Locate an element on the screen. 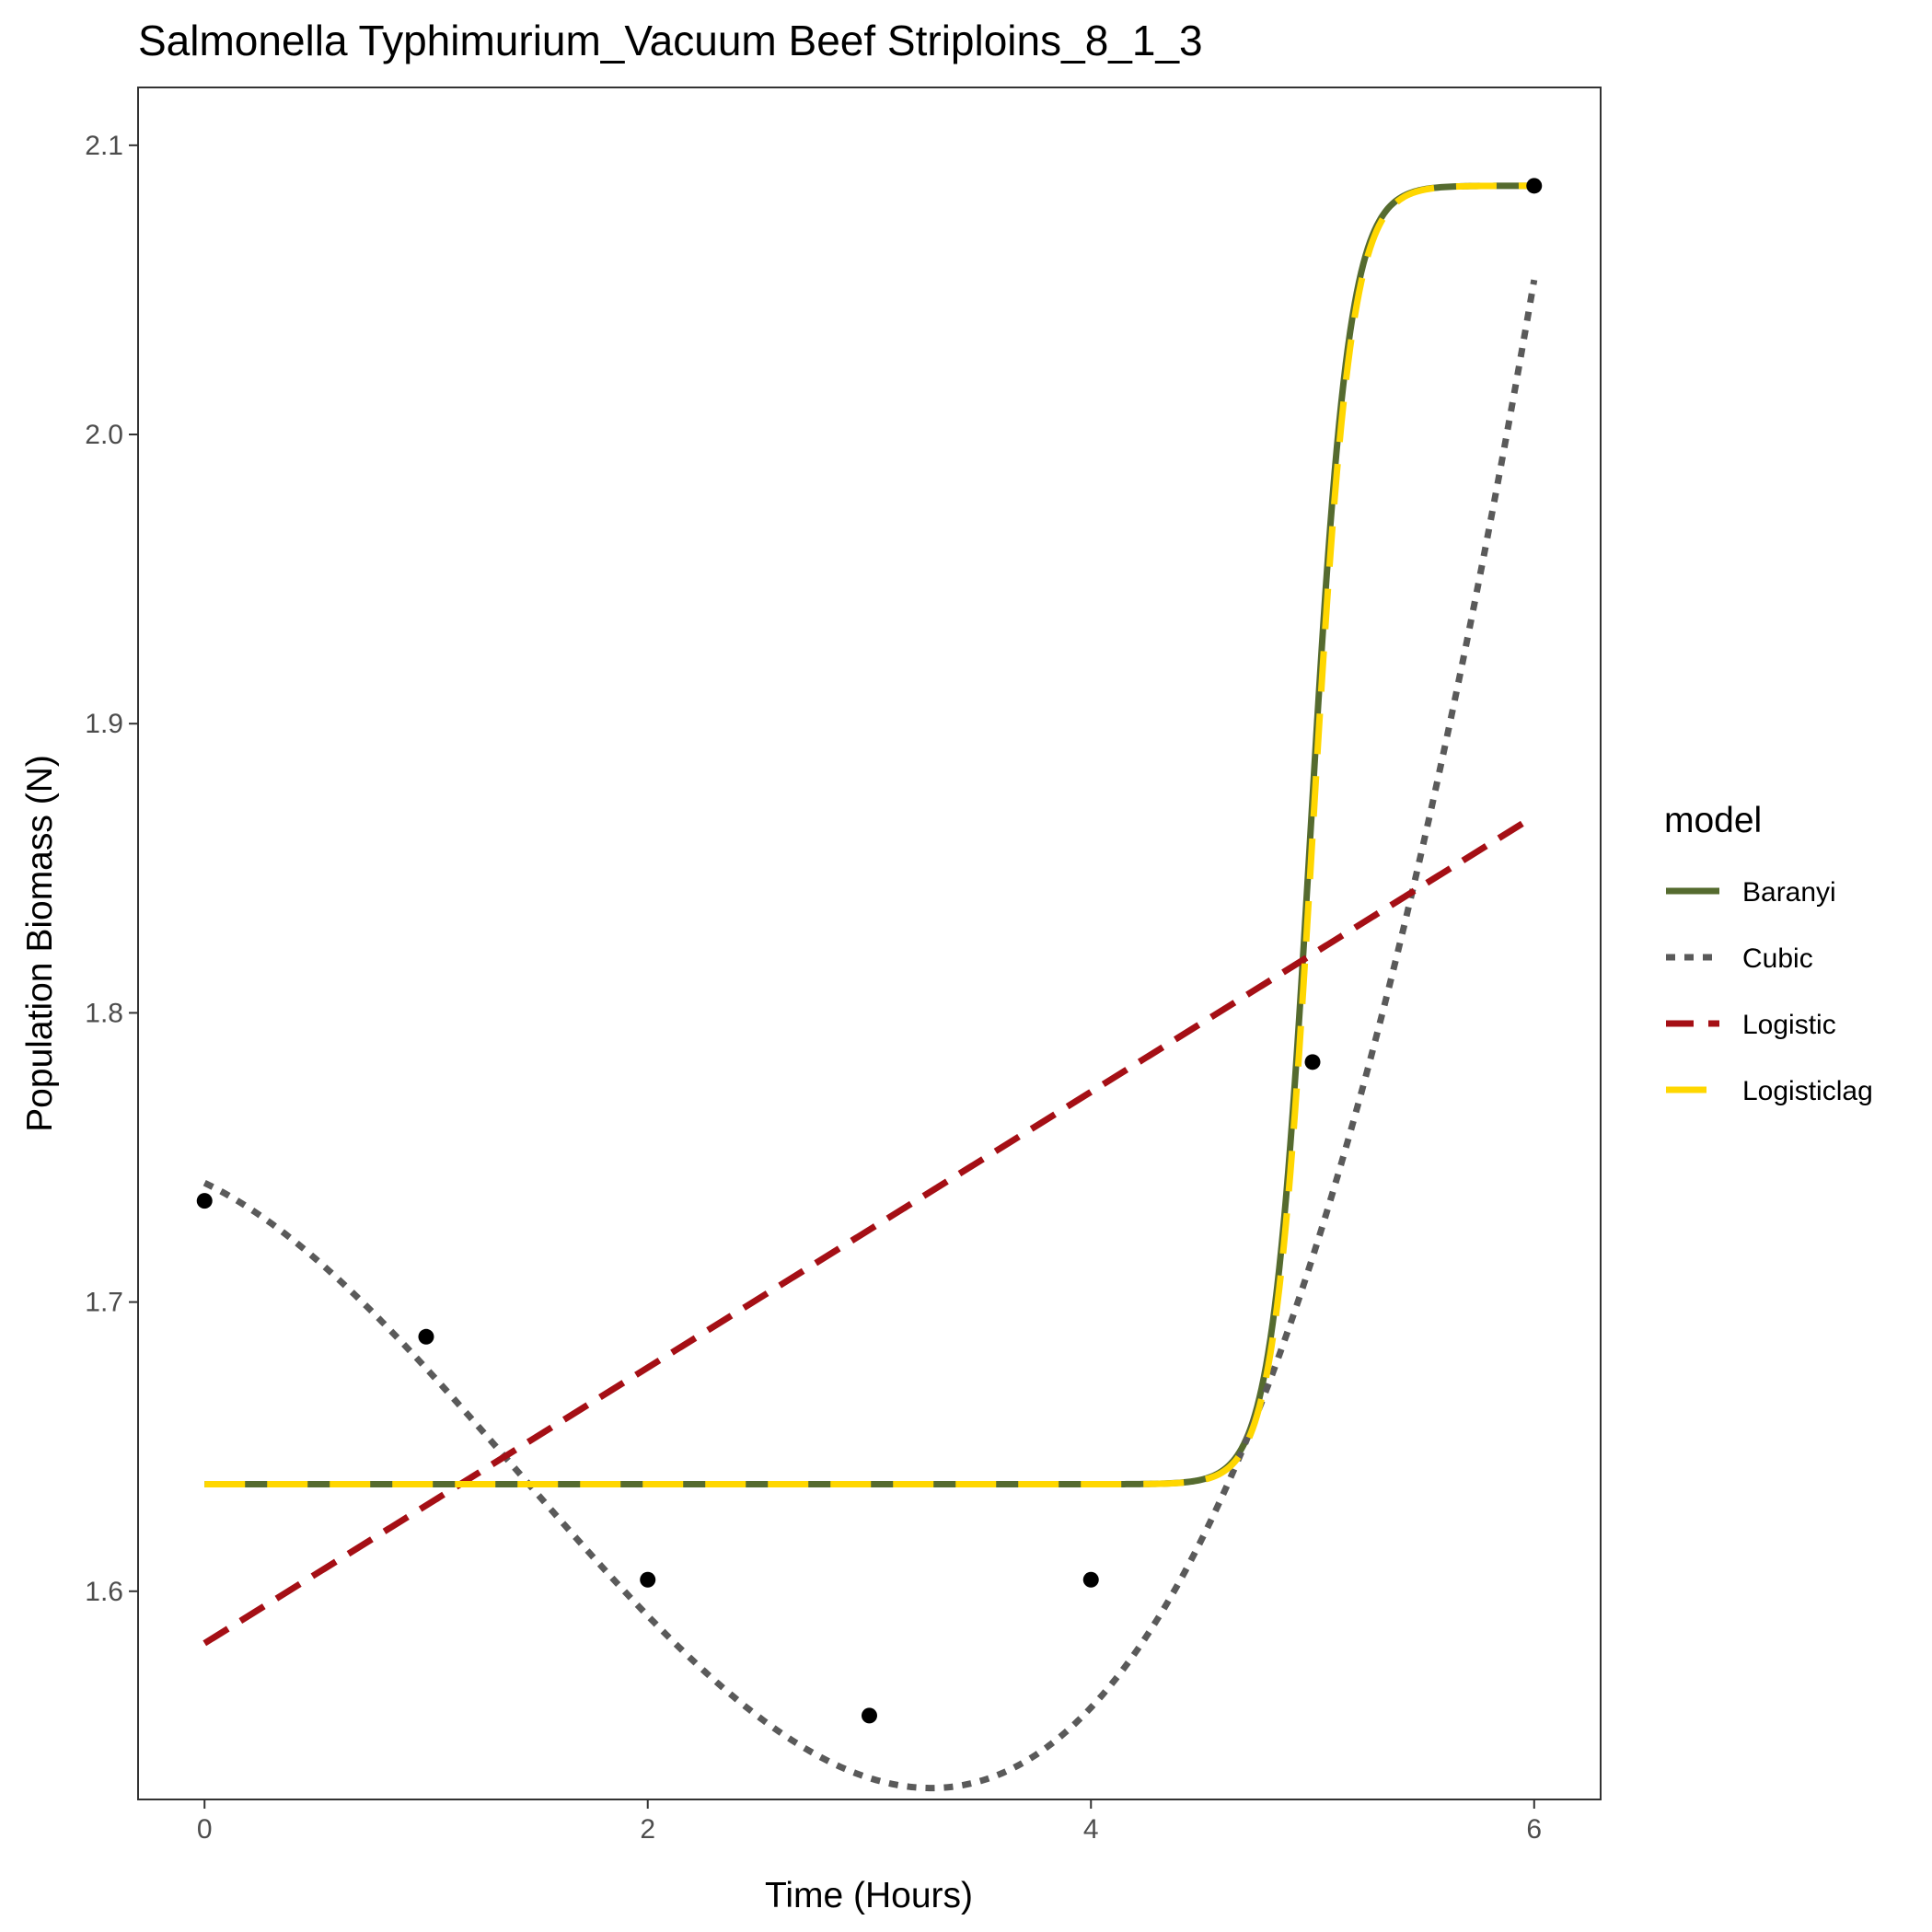 This screenshot has width=1932, height=1932. y-tick-label: 1.9 is located at coordinates (104, 724).